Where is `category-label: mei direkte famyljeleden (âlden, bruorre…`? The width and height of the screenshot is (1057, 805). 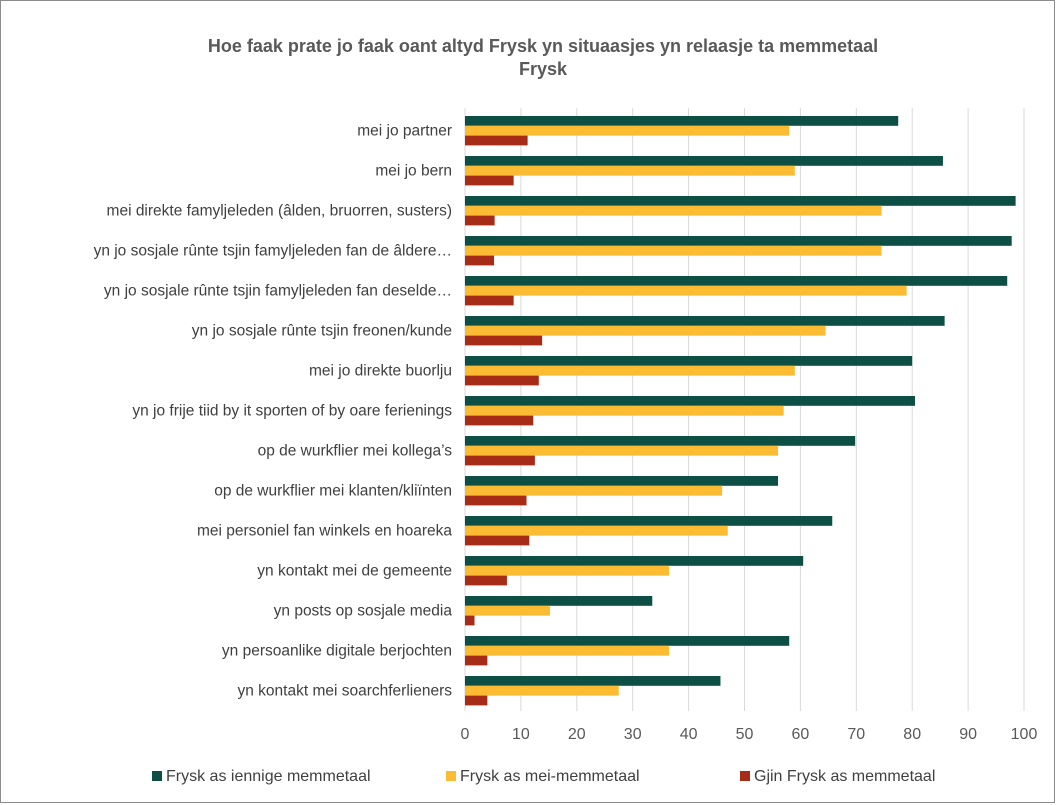
category-label: mei direkte famyljeleden (âlden, bruorre… is located at coordinates (279, 211).